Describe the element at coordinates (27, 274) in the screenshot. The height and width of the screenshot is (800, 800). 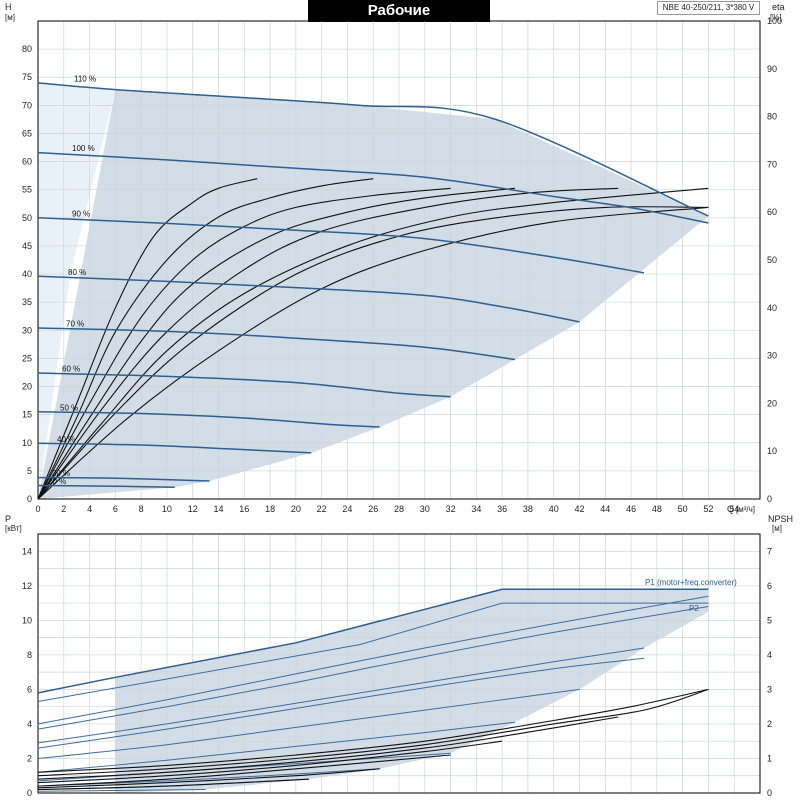
I see `h-tick-label: 40` at that location.